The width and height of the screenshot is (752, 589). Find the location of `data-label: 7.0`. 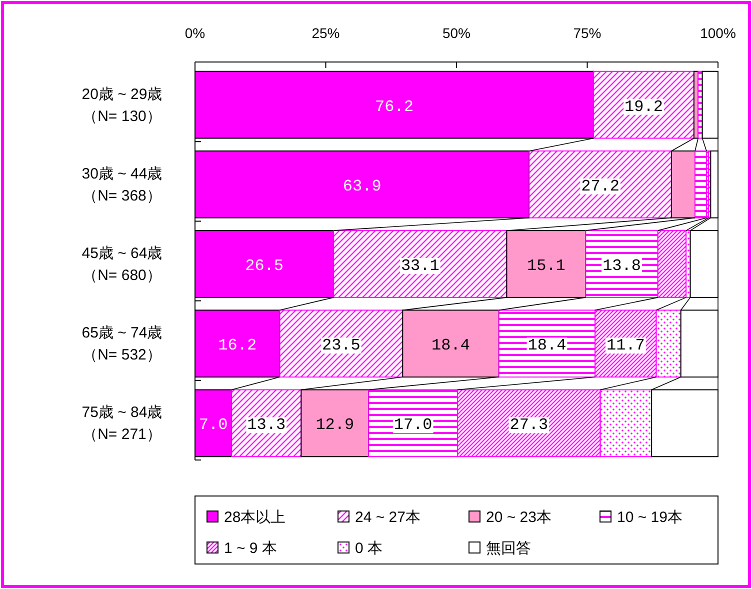

data-label: 7.0 is located at coordinates (213, 425).